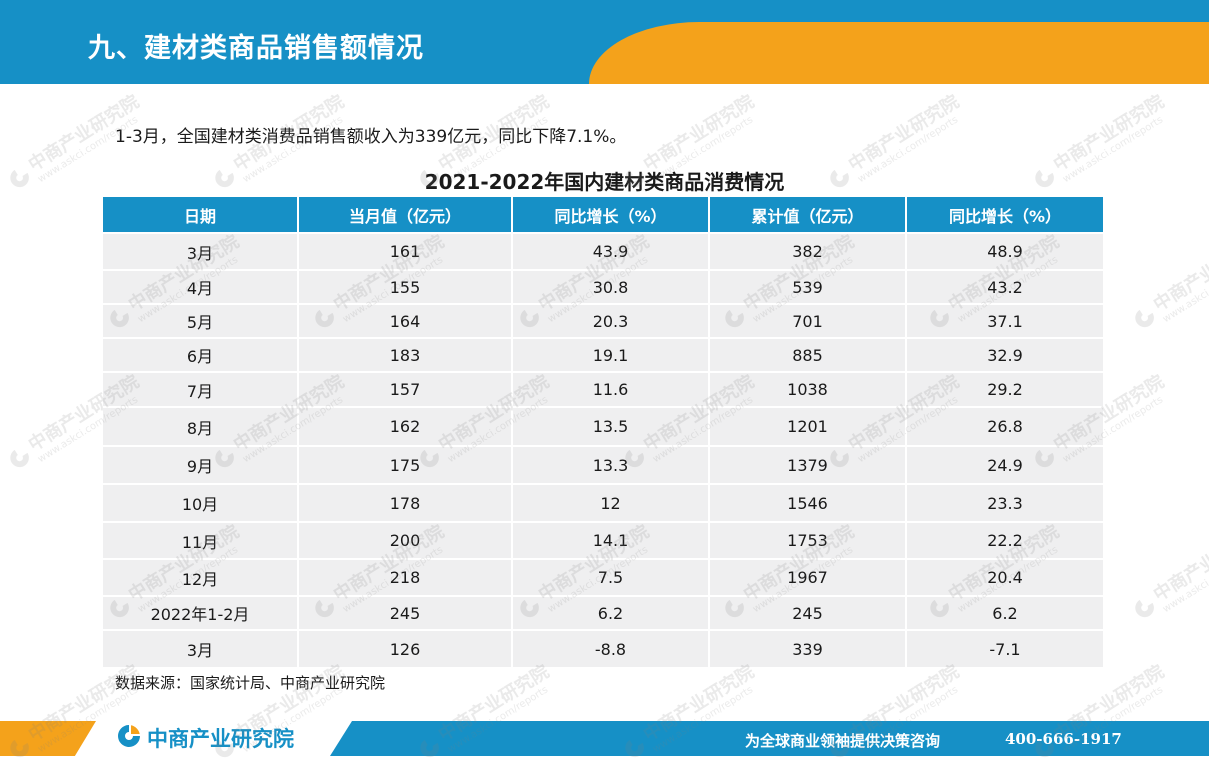 This screenshot has height=769, width=1209. I want to click on table-cell: 43.9, so click(611, 250).